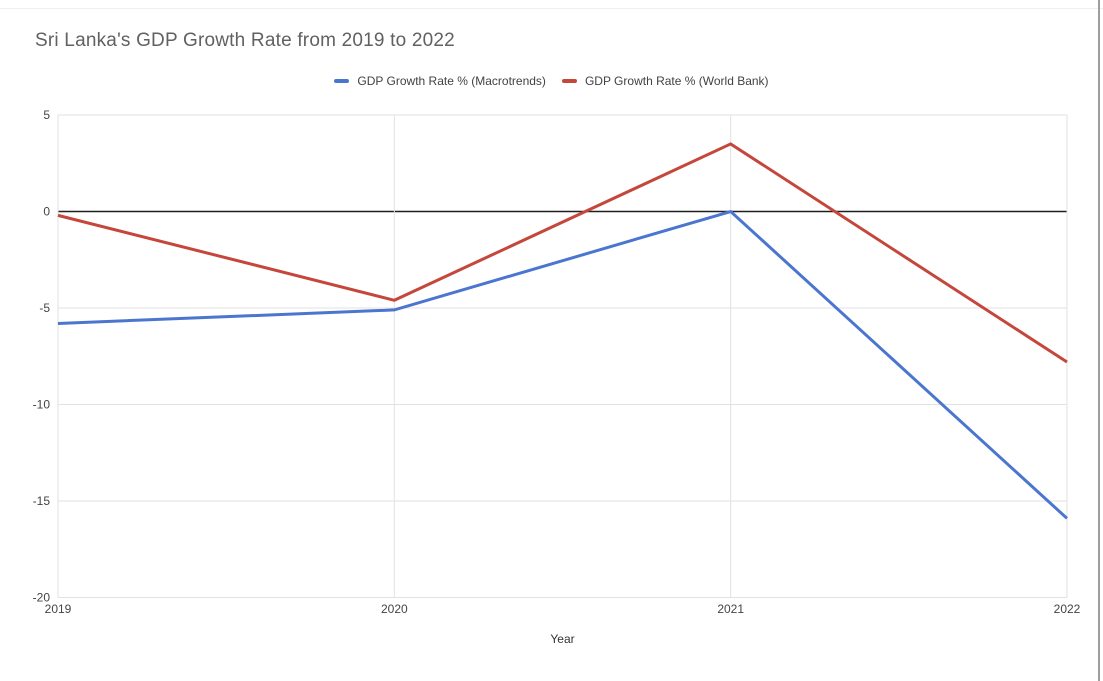 This screenshot has width=1103, height=681. Describe the element at coordinates (1067, 609) in the screenshot. I see `x-tick-label: 2022` at that location.